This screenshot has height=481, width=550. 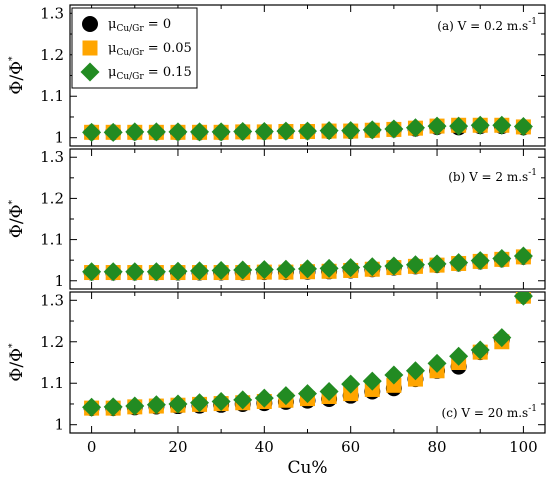 I want to click on x-tick-label: 40, so click(x=264, y=447).